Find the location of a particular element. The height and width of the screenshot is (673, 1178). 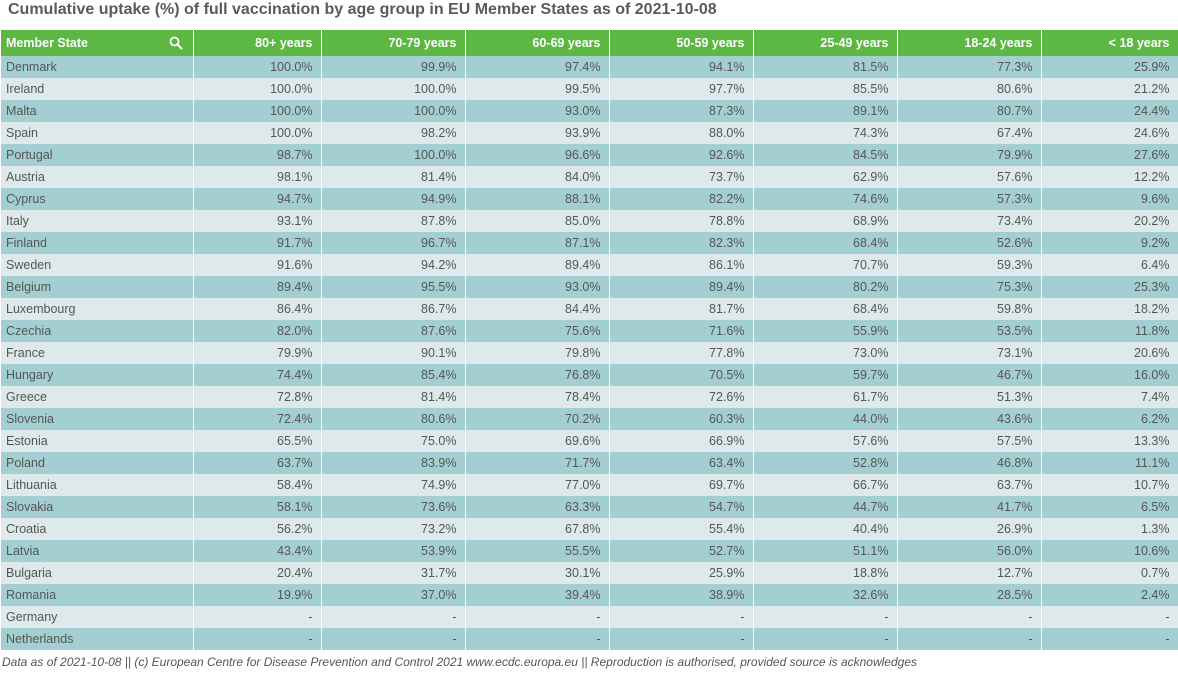

value-cell: 39.4% is located at coordinates (537, 595).